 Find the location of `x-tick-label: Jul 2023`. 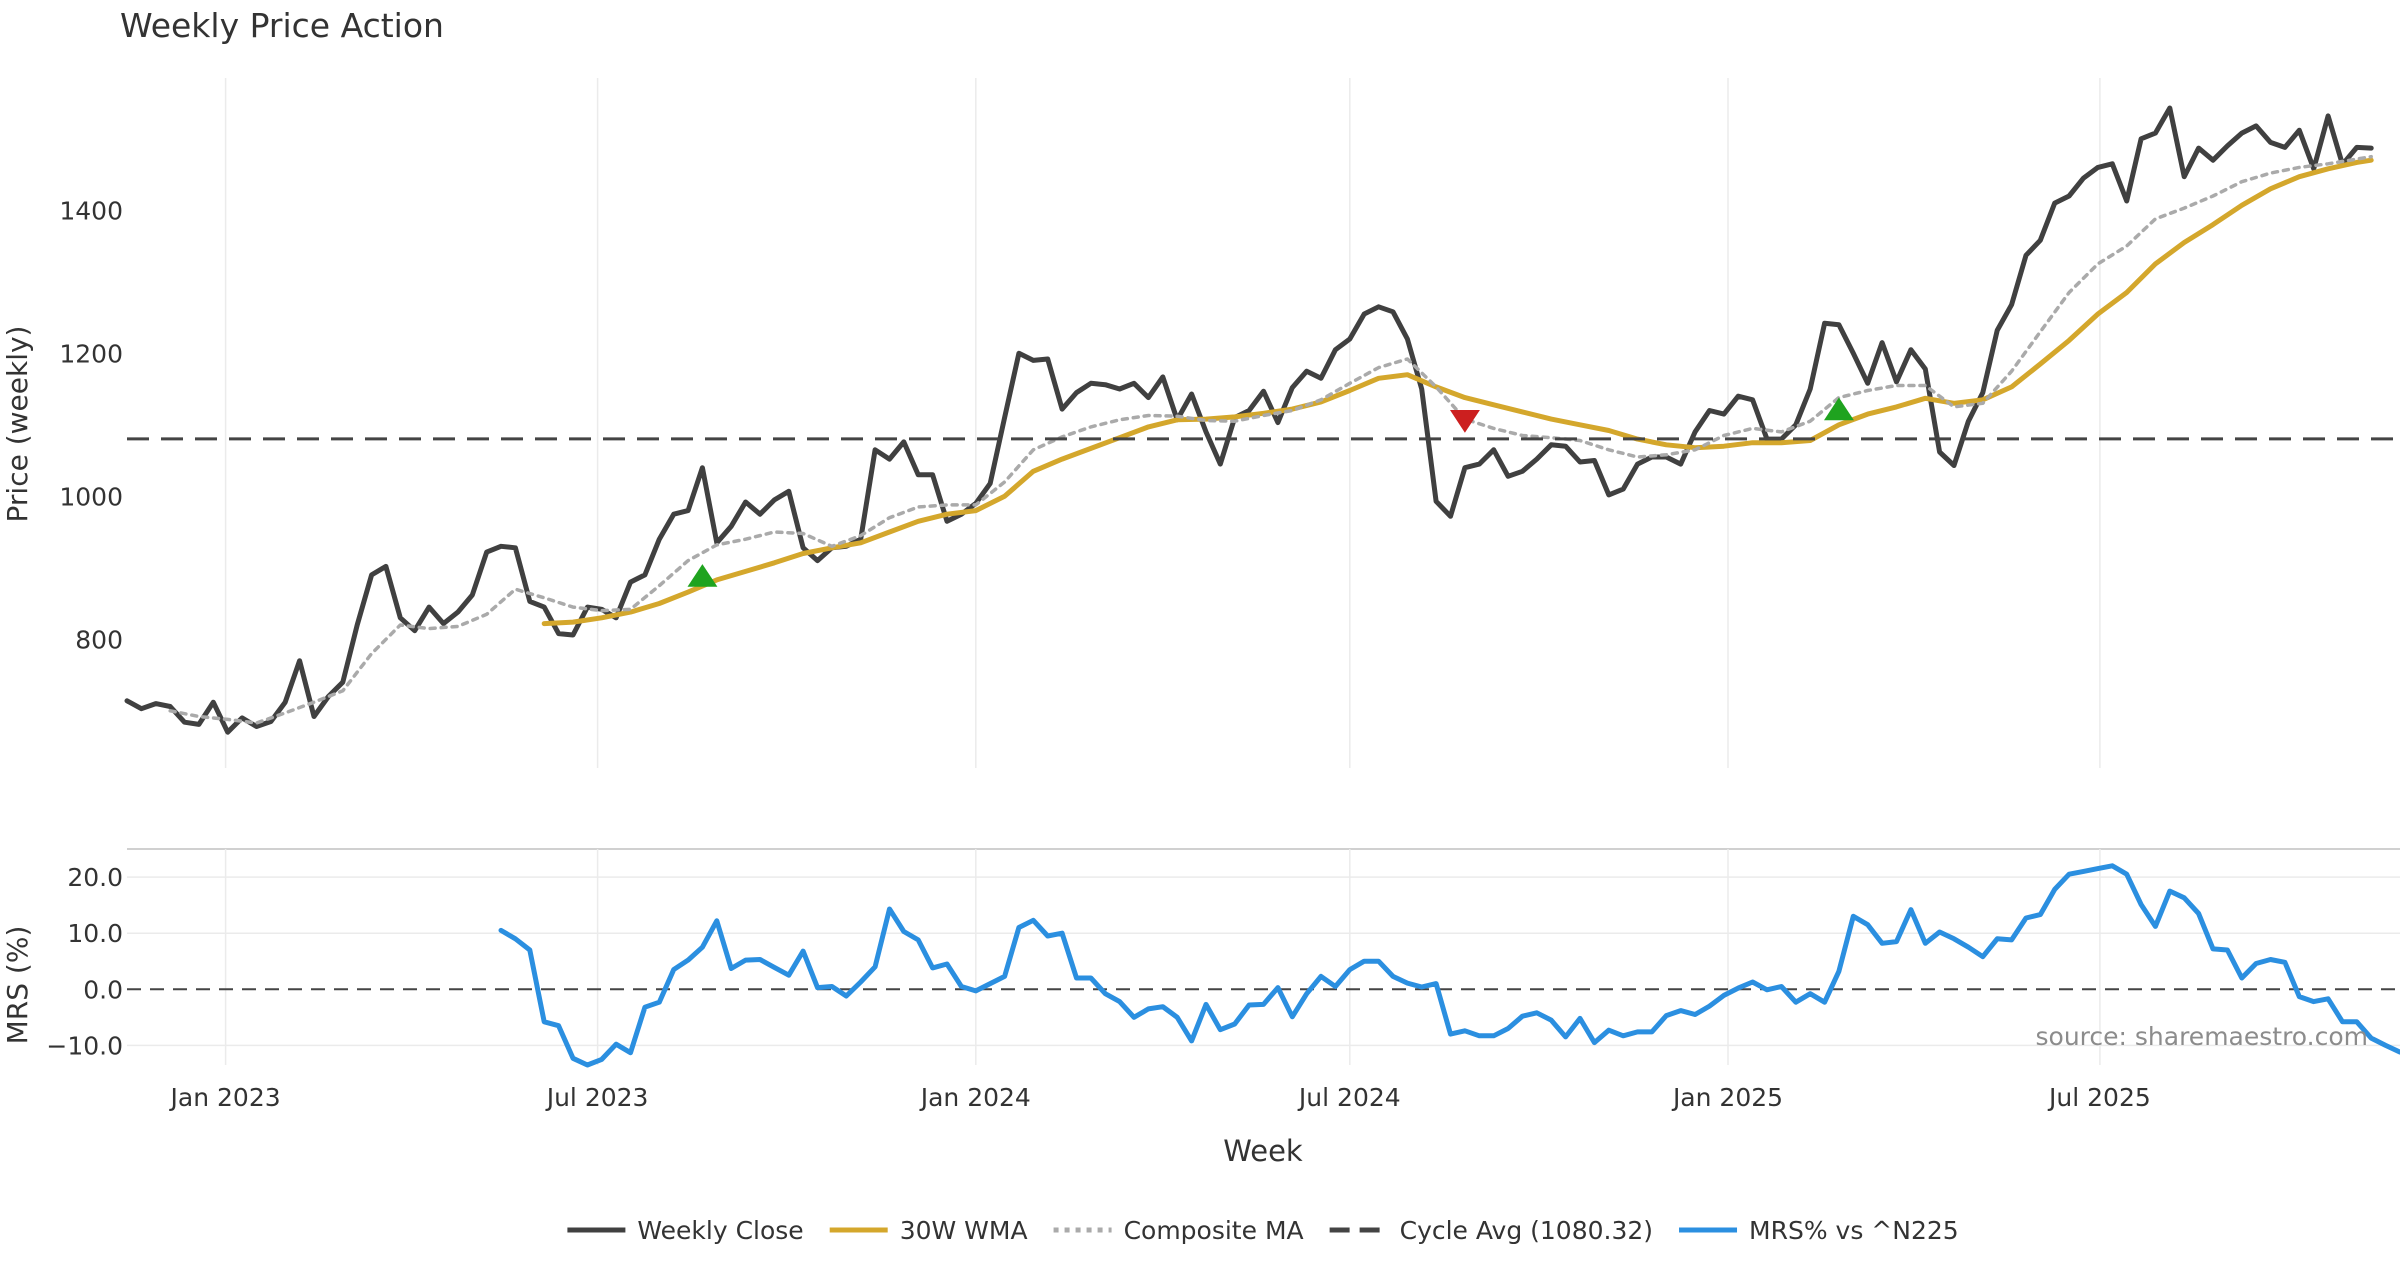

x-tick-label: Jul 2023 is located at coordinates (597, 1097).